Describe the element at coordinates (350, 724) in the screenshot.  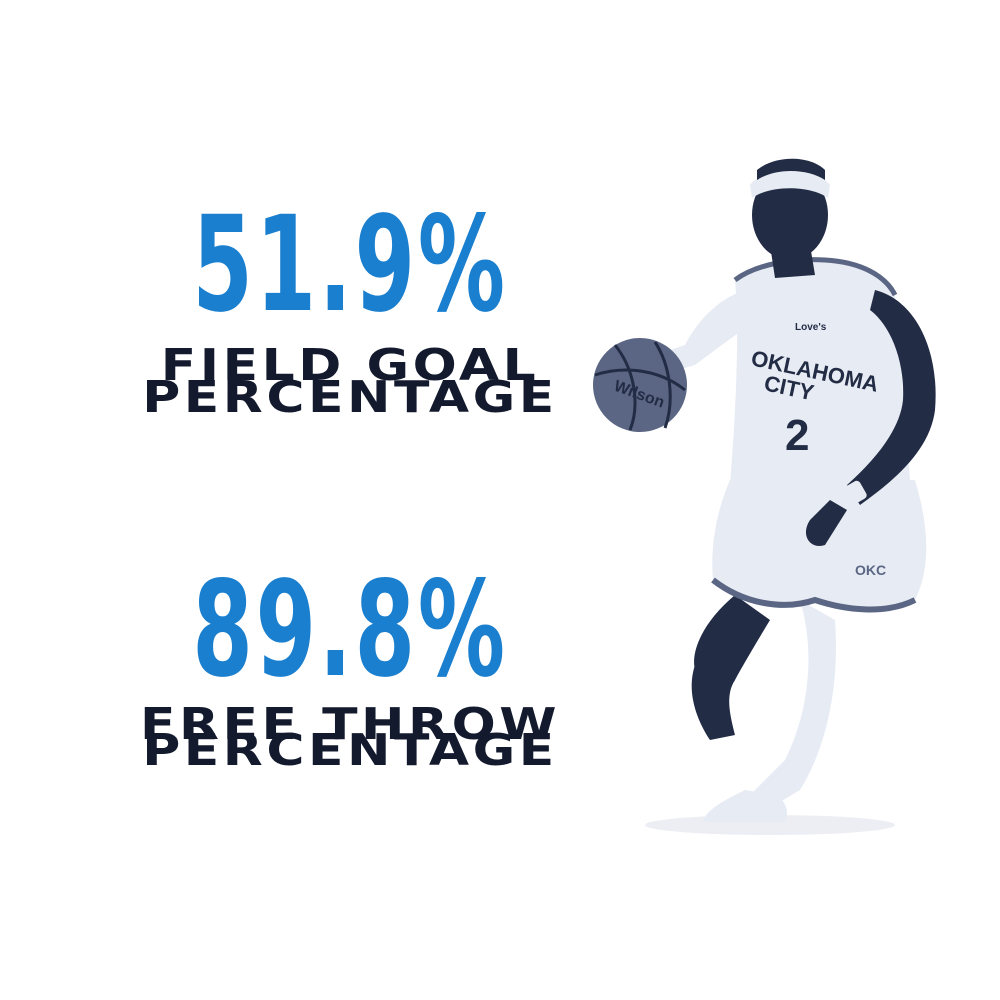
I see `free-throw-label-line1: FREE THROW` at that location.